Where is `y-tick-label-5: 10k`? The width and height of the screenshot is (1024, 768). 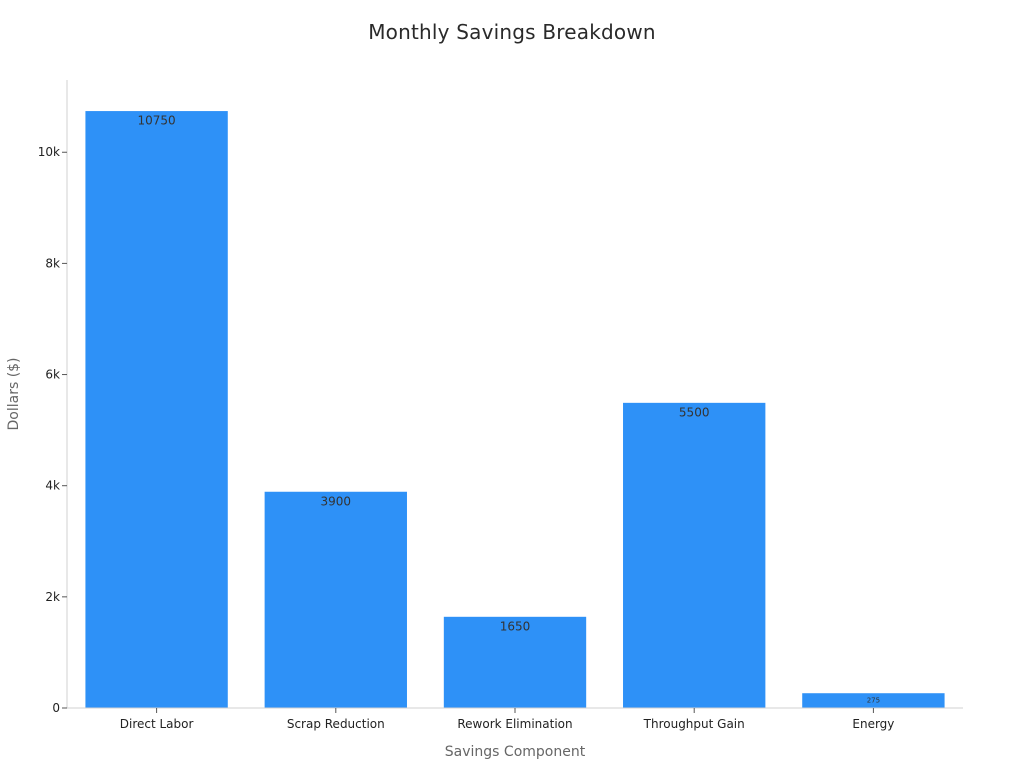 y-tick-label-5: 10k is located at coordinates (49, 152).